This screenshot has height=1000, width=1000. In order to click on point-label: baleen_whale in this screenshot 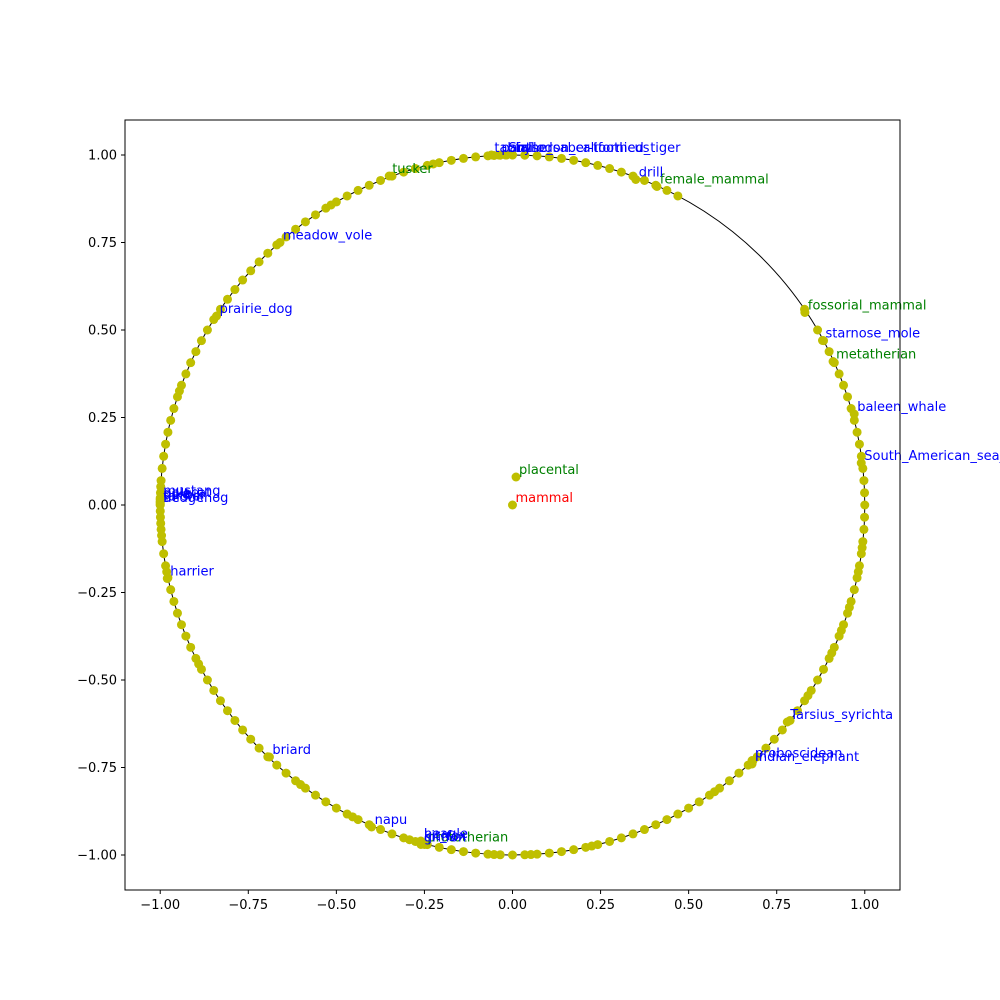, I will do `click(901, 407)`.